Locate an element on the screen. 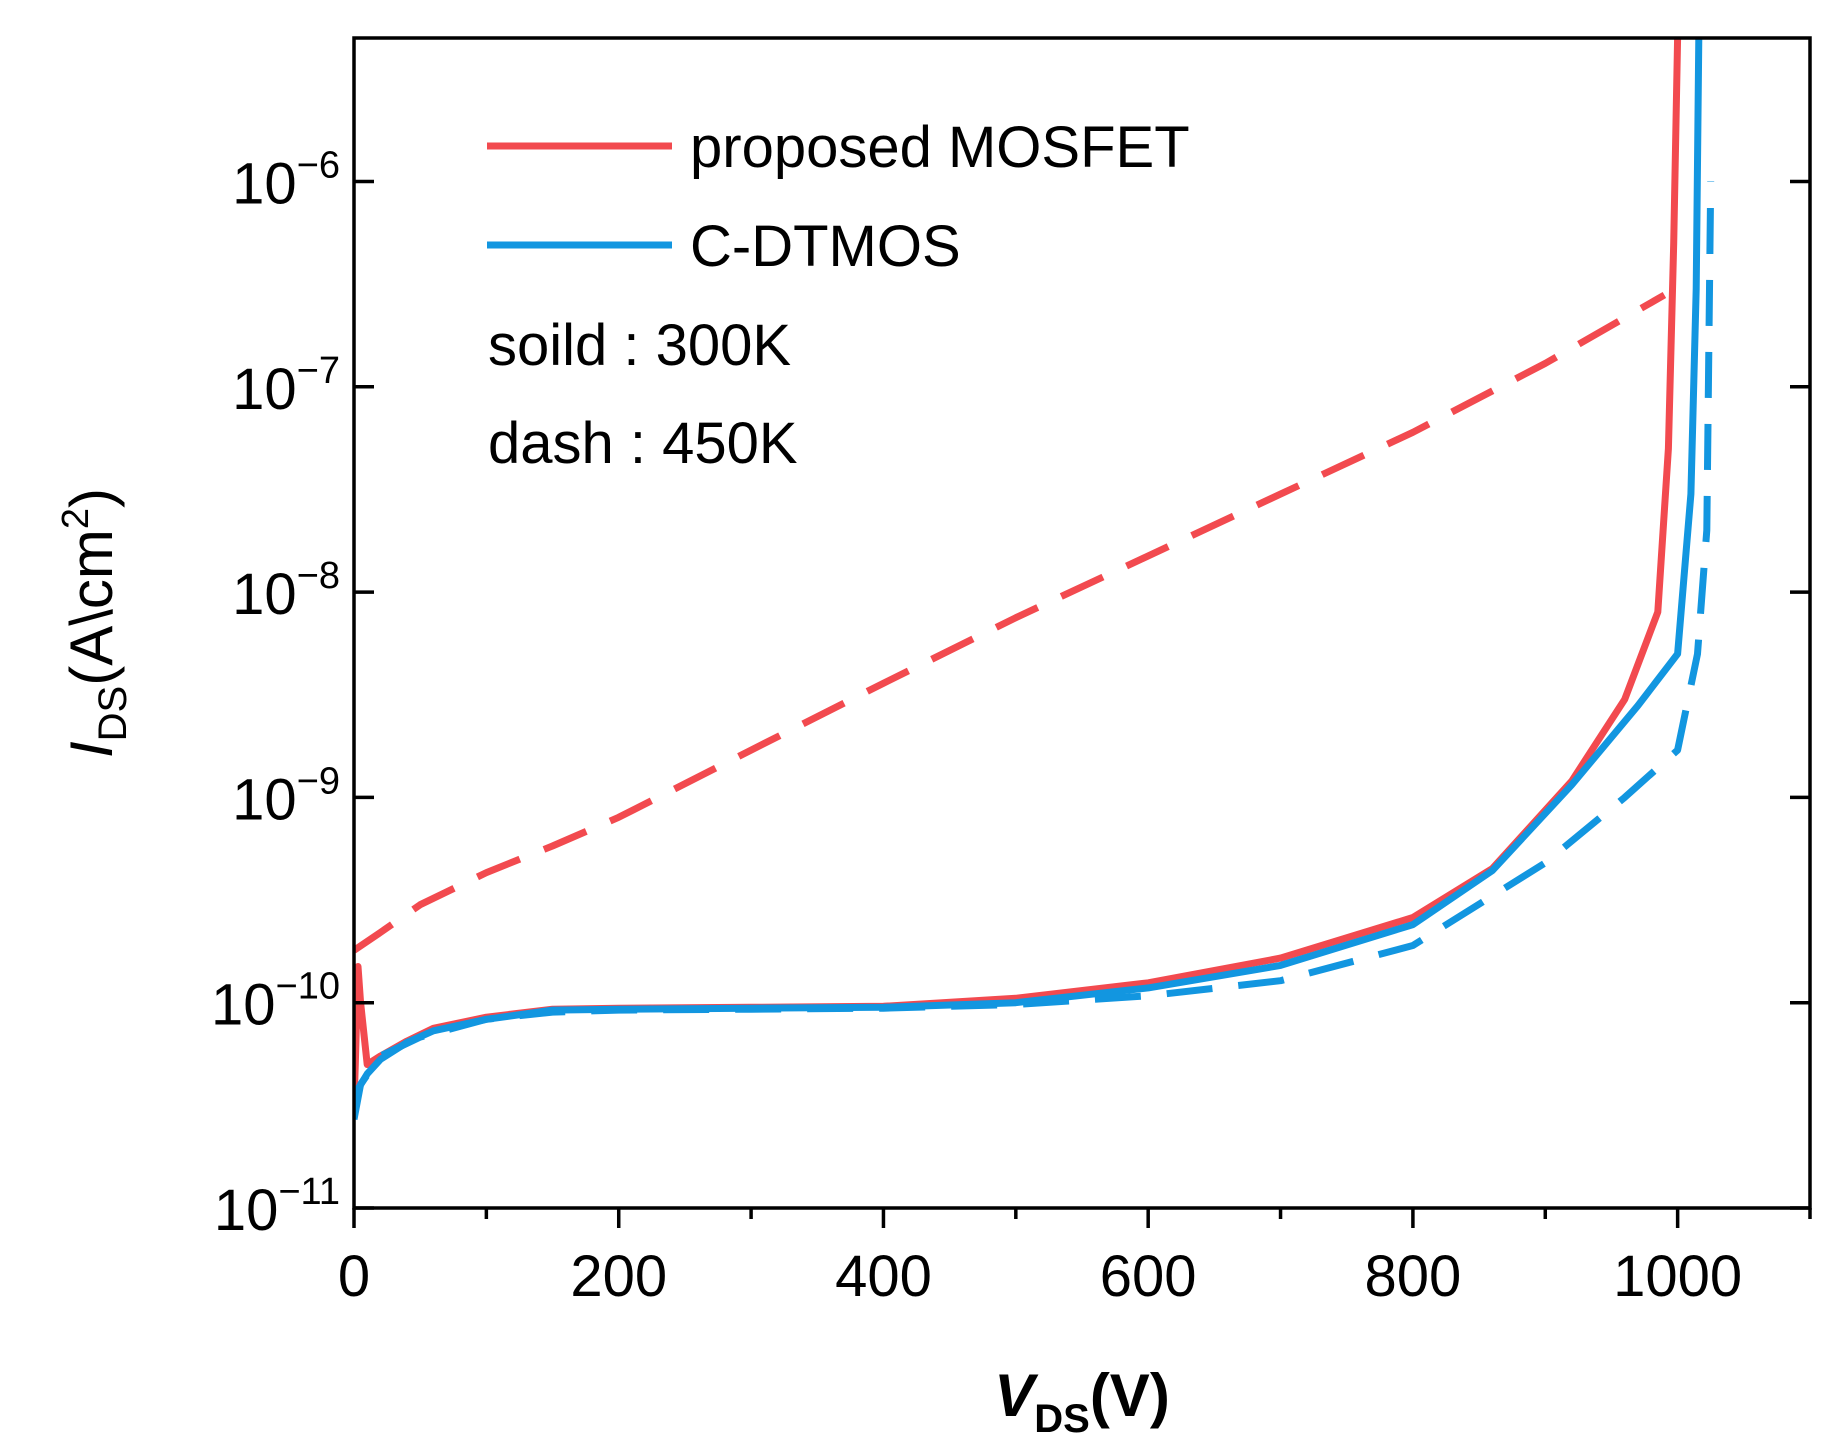 Image resolution: width=1840 pixels, height=1455 pixels. y-tick-label: 10⁻⁷ is located at coordinates (286, 386).